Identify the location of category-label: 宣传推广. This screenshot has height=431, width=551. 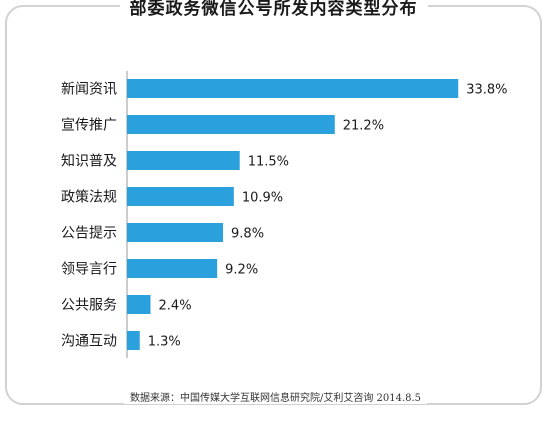
(89, 126).